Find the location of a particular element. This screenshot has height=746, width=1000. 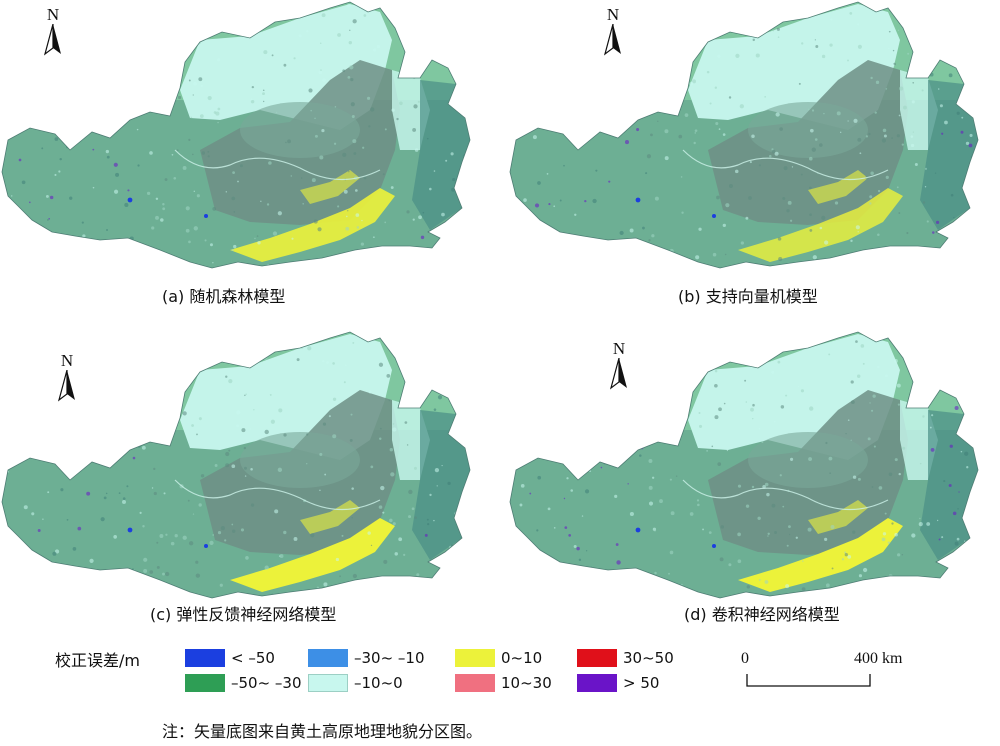

legend-item: 0~10 is located at coordinates (498, 658).